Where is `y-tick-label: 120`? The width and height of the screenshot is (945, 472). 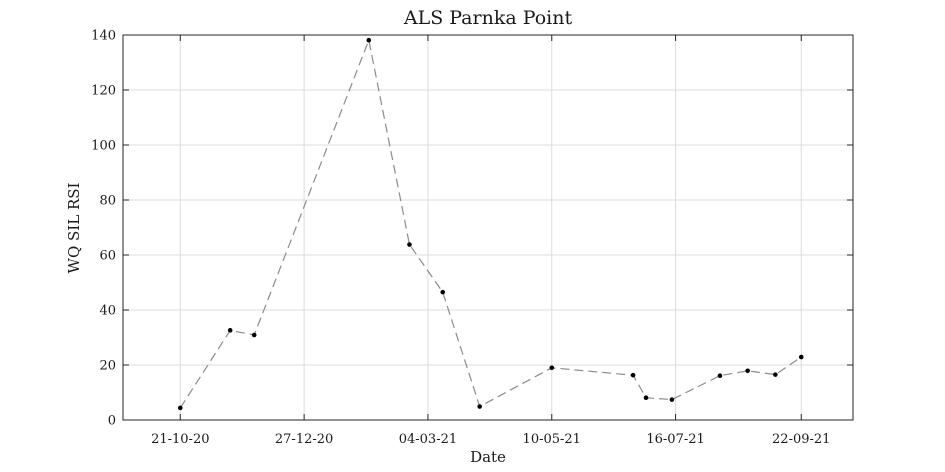
y-tick-label: 120 is located at coordinates (103, 91).